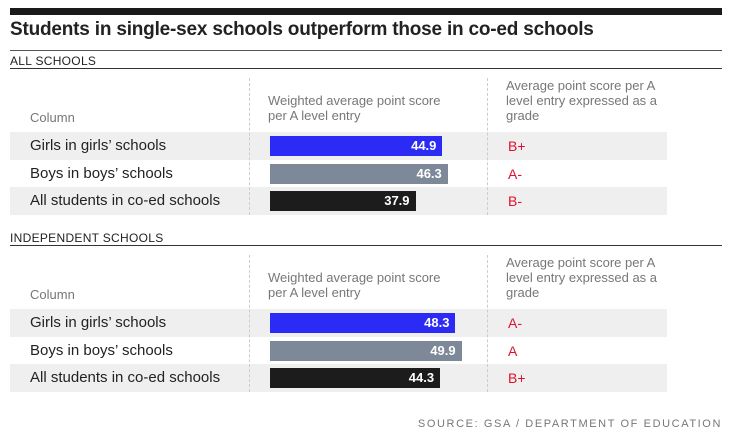 The image size is (735, 443). What do you see at coordinates (421, 377) in the screenshot?
I see `bar-value: 44.3` at bounding box center [421, 377].